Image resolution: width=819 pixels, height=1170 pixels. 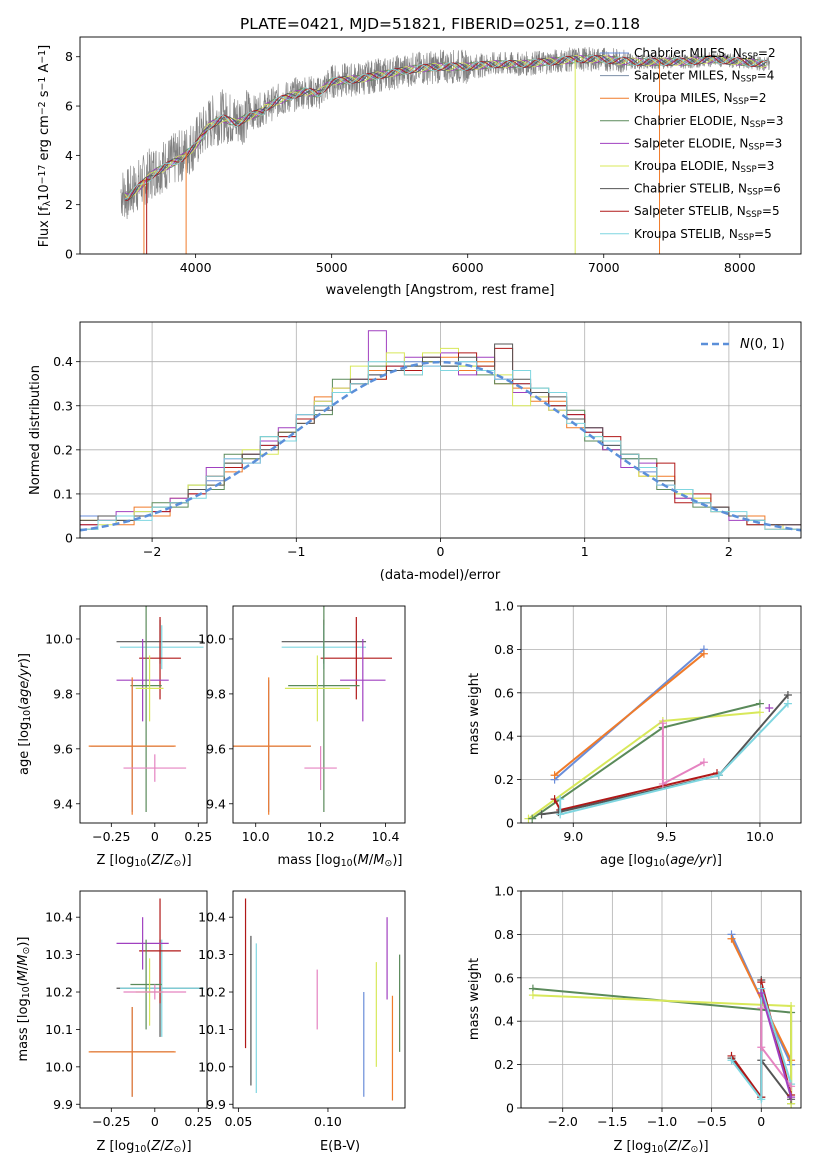 I want to click on y-tick-label: 9.4, so click(x=63, y=803).